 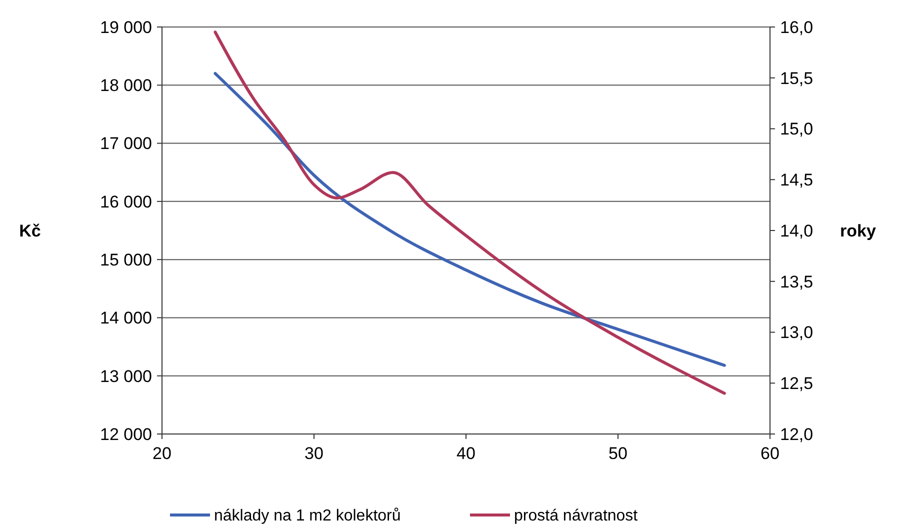 I want to click on y-tick-label: 13 000, so click(x=126, y=376).